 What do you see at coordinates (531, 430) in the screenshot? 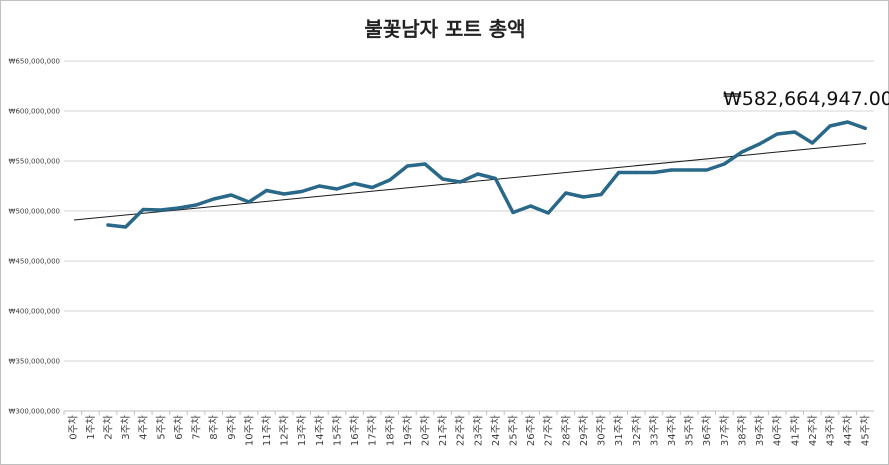
I see `x-tick-label: 26주차` at bounding box center [531, 430].